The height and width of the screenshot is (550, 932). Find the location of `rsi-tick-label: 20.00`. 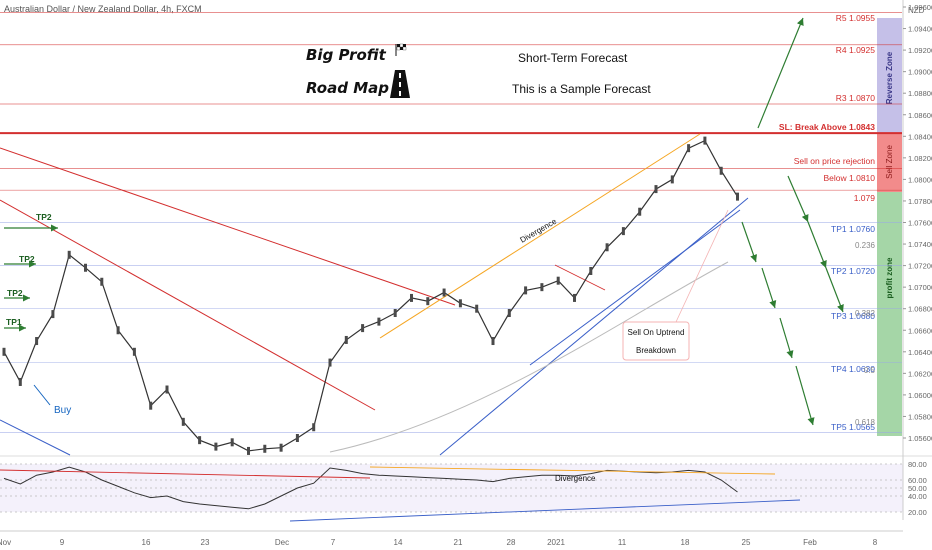

rsi-tick-label: 20.00 is located at coordinates (917, 512).